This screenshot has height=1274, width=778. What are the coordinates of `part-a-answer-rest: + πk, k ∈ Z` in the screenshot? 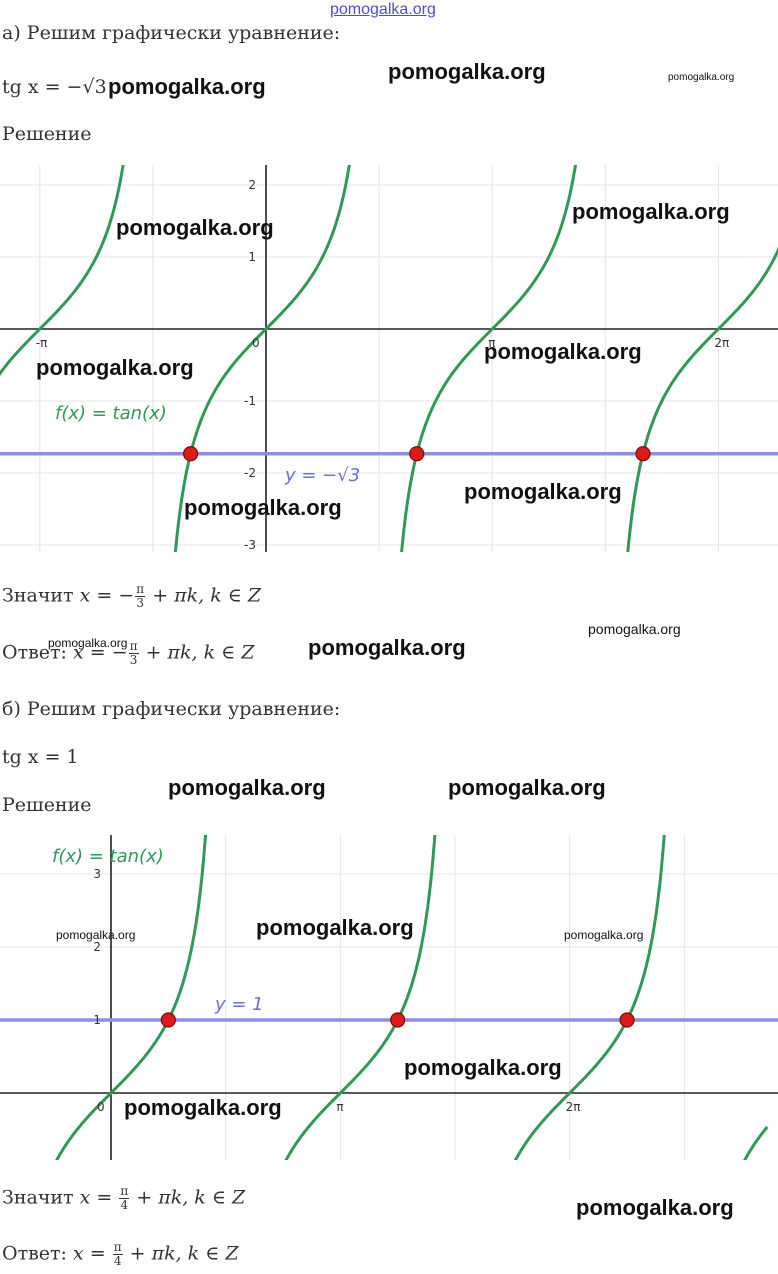 It's located at (200, 652).